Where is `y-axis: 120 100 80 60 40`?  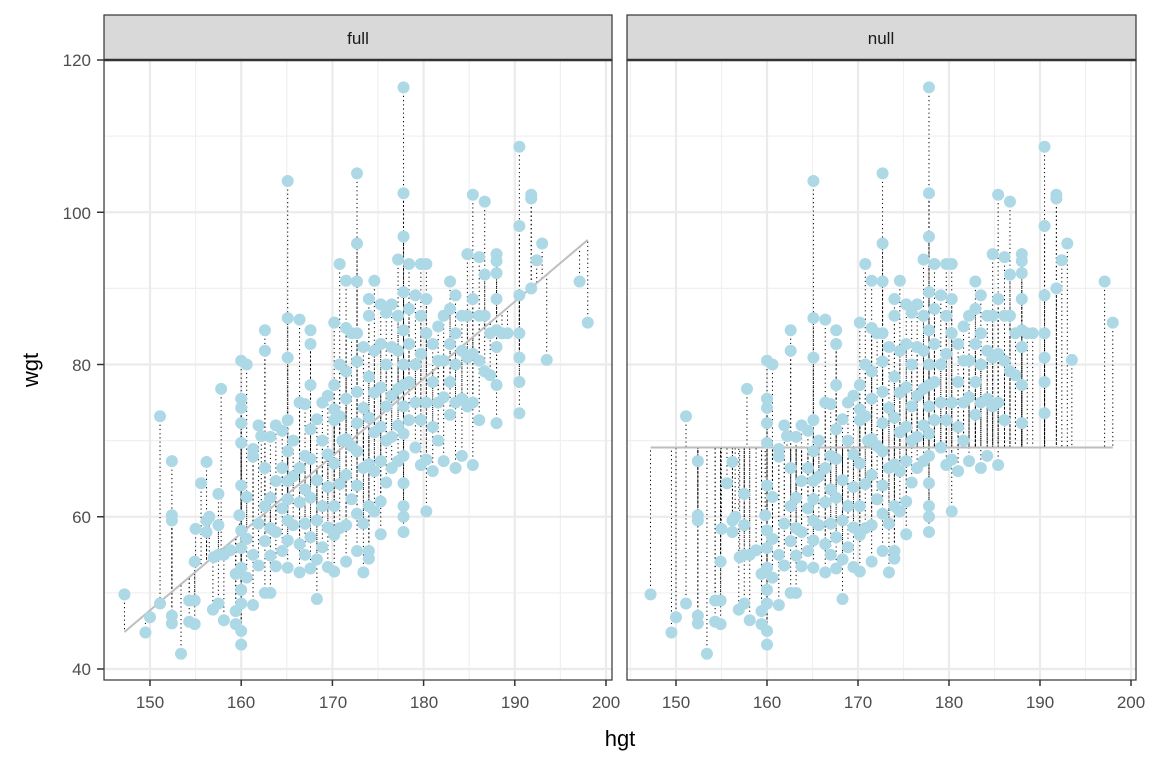
y-axis: 120 100 80 60 40 is located at coordinates (77, 365).